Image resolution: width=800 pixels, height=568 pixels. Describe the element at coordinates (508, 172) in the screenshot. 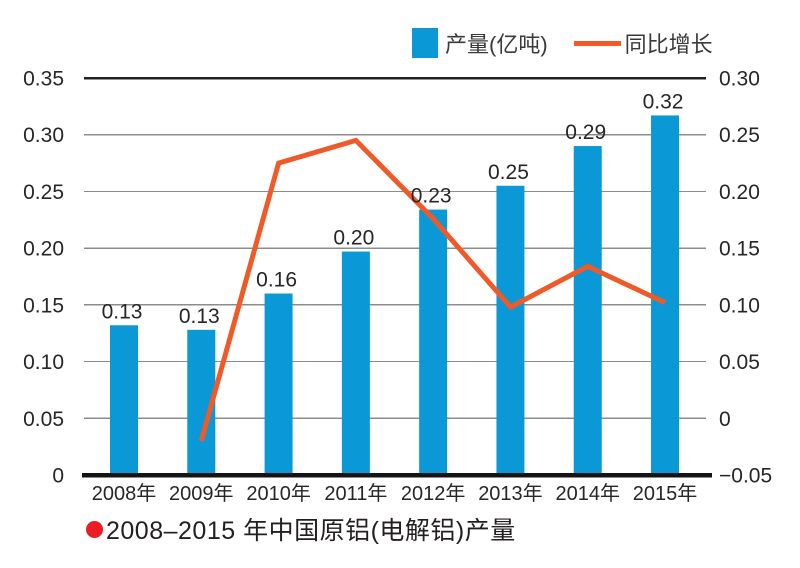

I see `bar-value-label: 0.25` at that location.